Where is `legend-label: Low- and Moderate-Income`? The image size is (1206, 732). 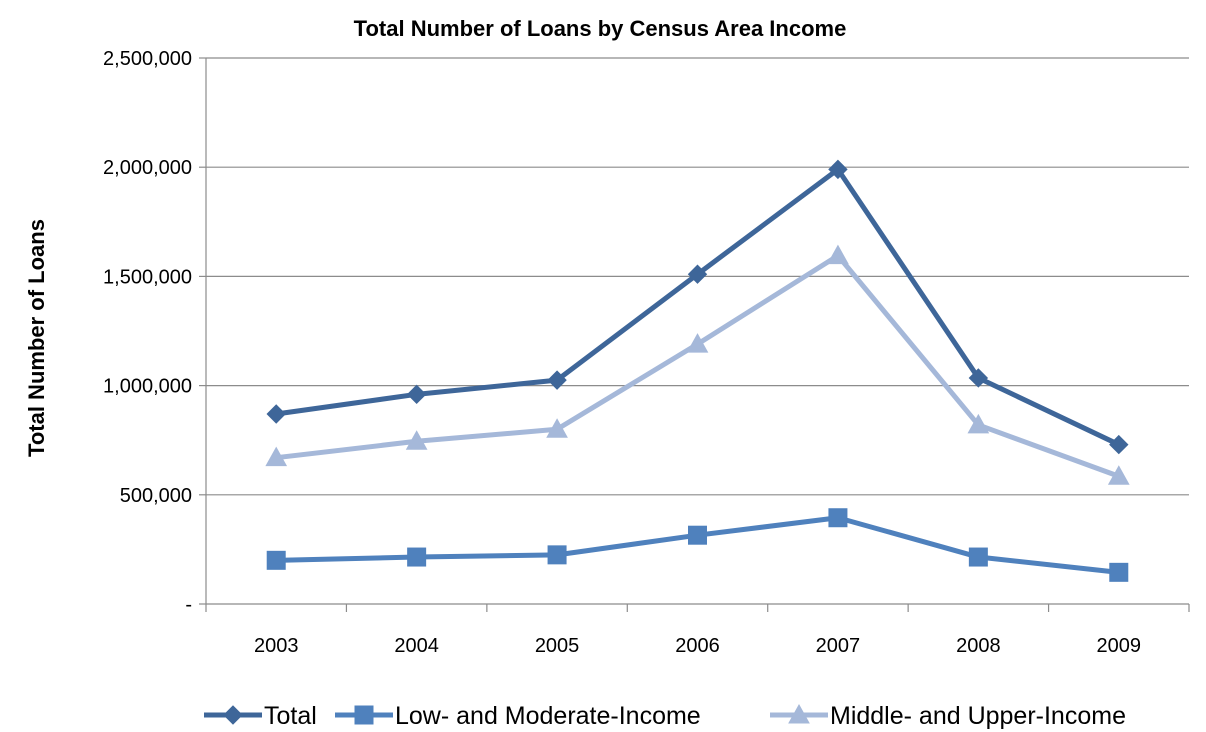
legend-label: Low- and Moderate-Income is located at coordinates (548, 716).